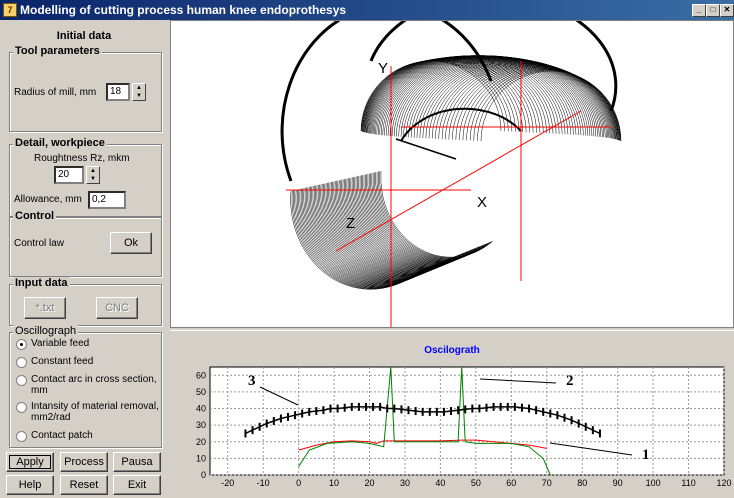 This screenshot has width=734, height=498. What do you see at coordinates (54, 436) in the screenshot?
I see `radio-contact-patch: Contact patch` at bounding box center [54, 436].